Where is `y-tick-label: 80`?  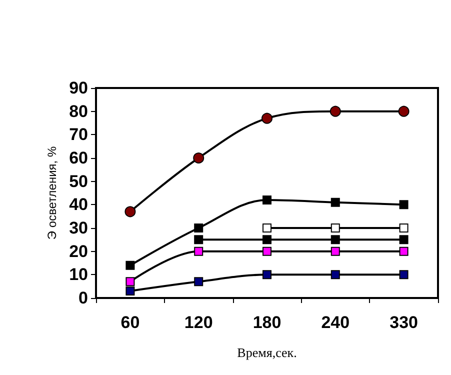
y-tick-label: 80 is located at coordinates (78, 111).